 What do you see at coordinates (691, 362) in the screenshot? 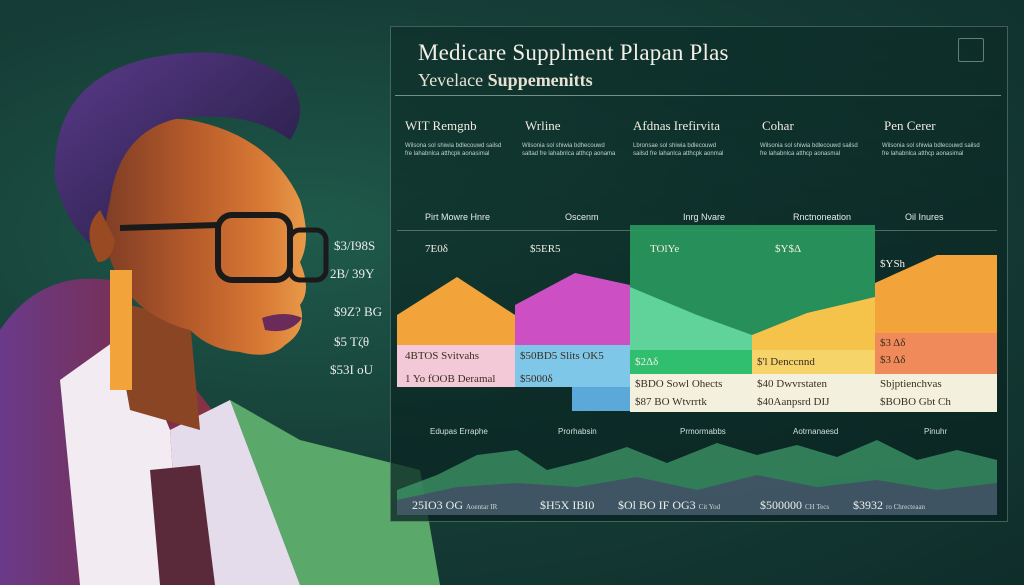
I see `green-band` at bounding box center [691, 362].